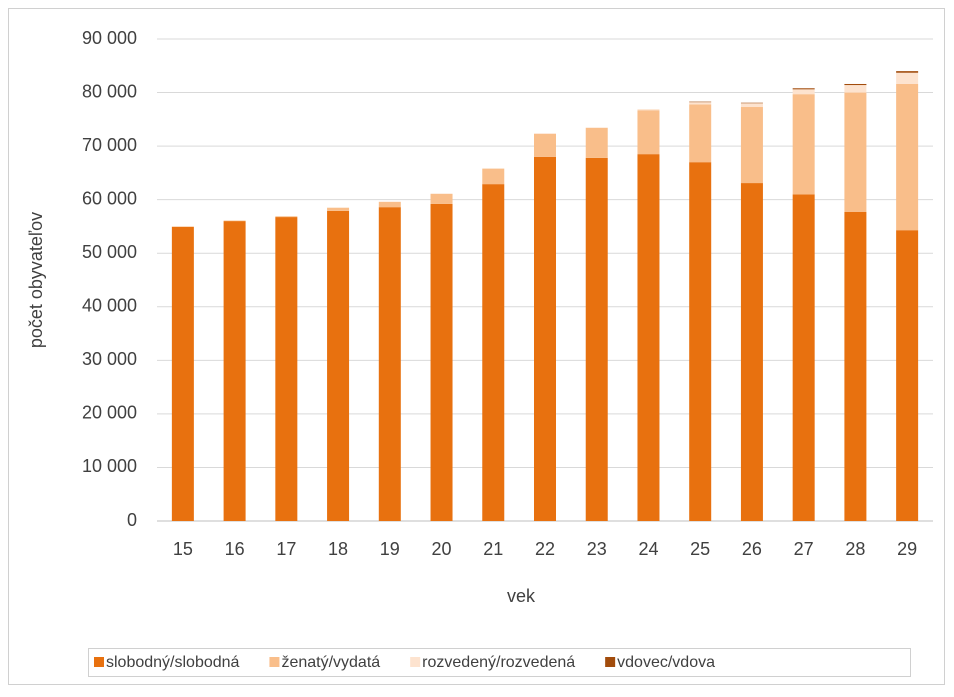 This screenshot has height=697, width=954. What do you see at coordinates (109, 252) in the screenshot?
I see `y-tick-label: 50 000` at bounding box center [109, 252].